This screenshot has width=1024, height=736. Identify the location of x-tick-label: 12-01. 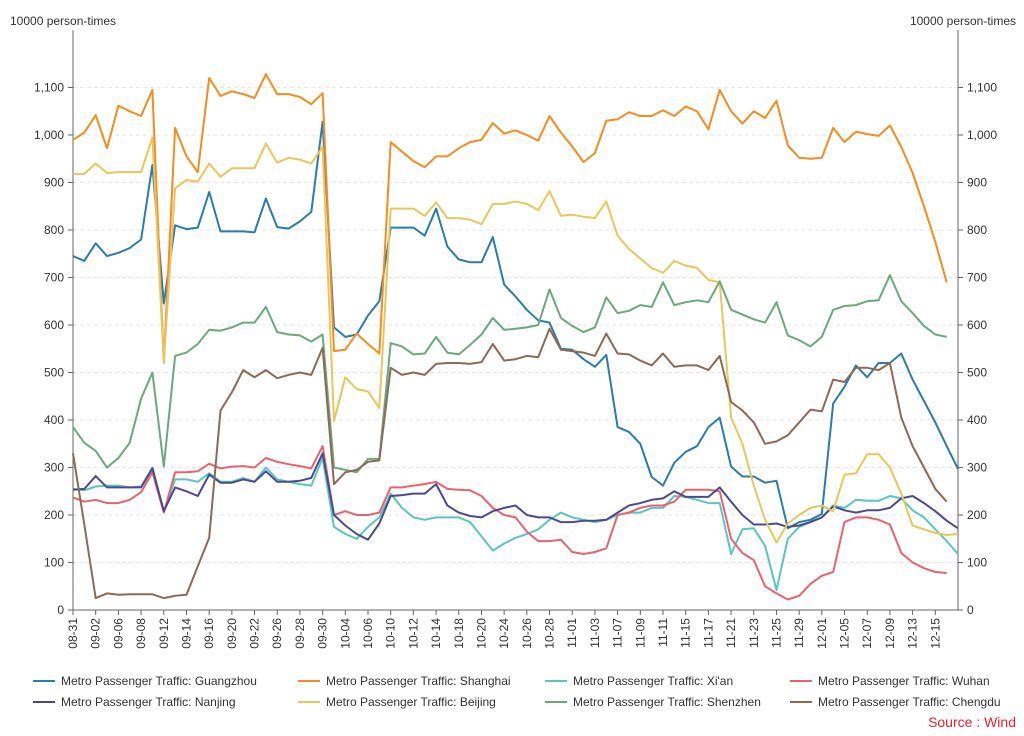
(822, 633).